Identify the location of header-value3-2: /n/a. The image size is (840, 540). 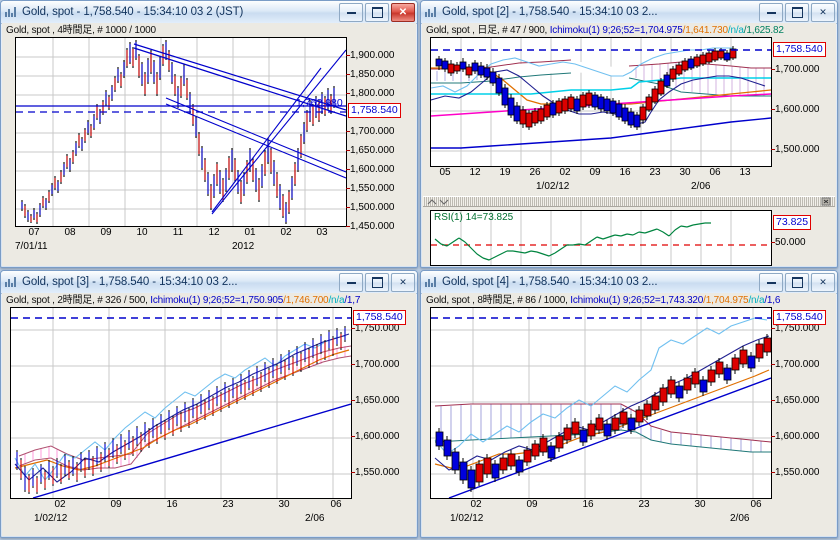
(735, 30).